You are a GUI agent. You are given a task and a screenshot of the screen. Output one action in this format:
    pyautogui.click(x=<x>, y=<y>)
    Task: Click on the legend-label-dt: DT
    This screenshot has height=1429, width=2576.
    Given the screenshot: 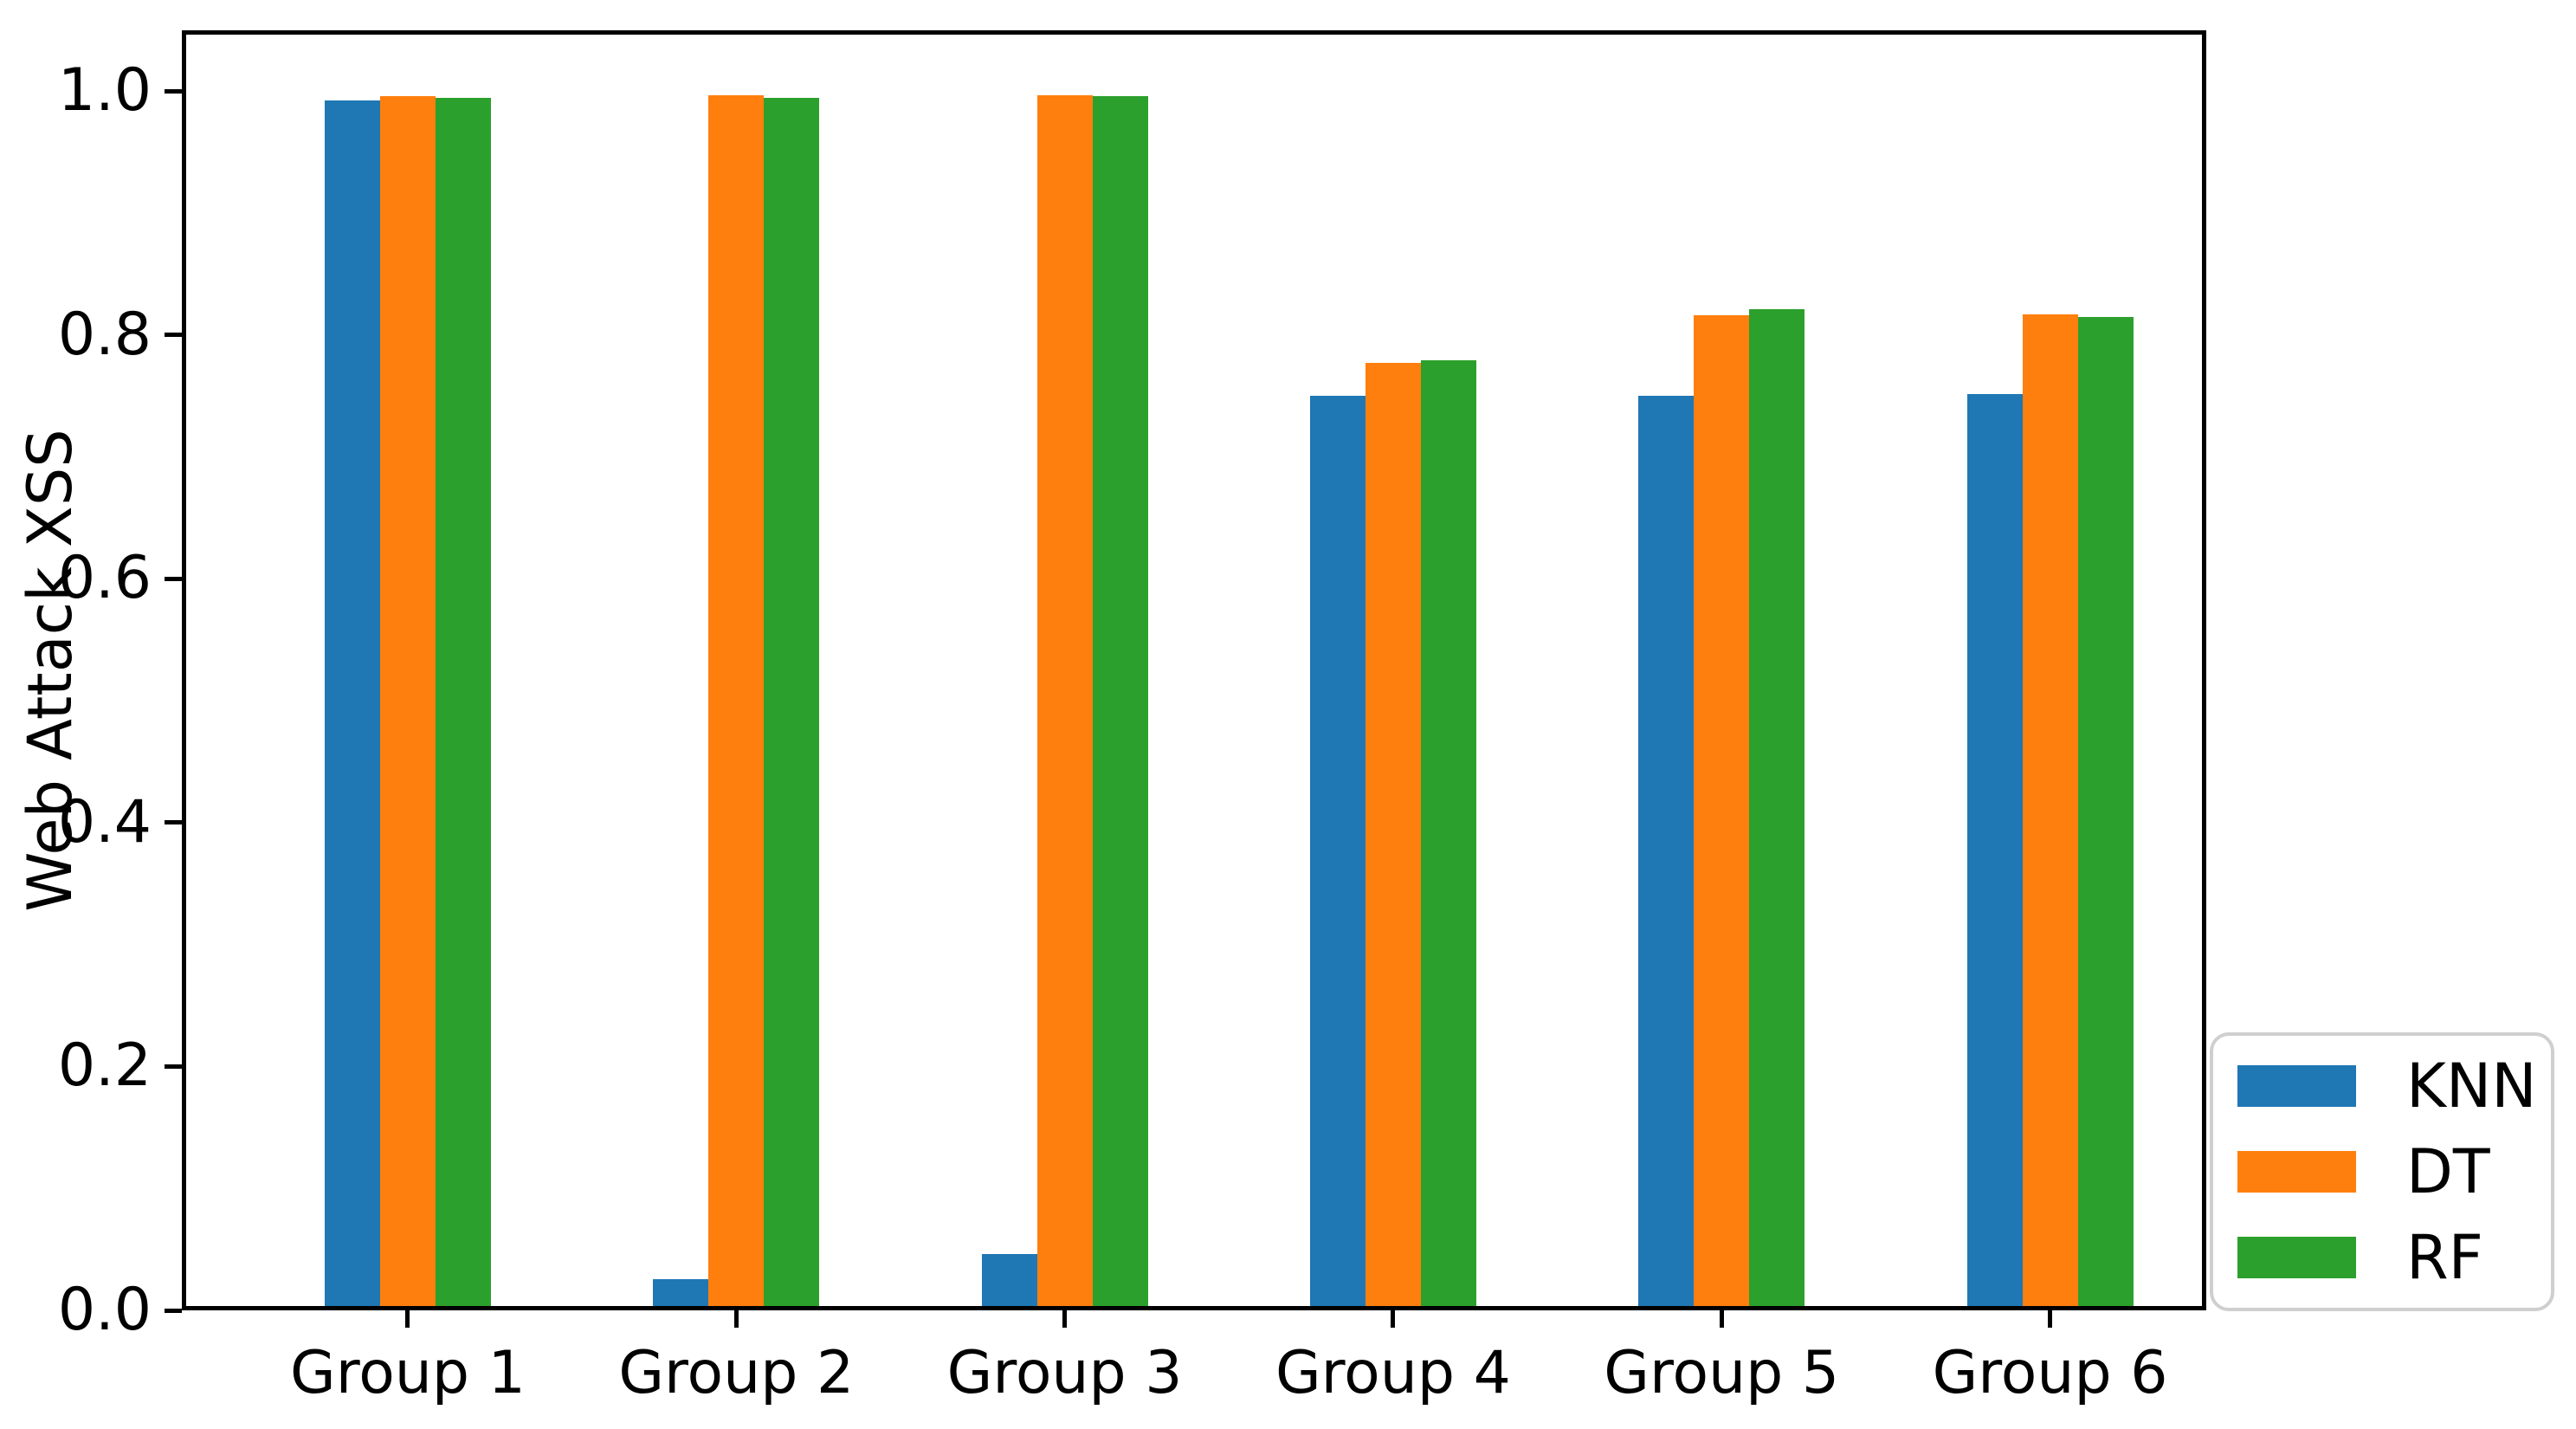 What is the action you would take?
    pyautogui.click(x=2448, y=1171)
    